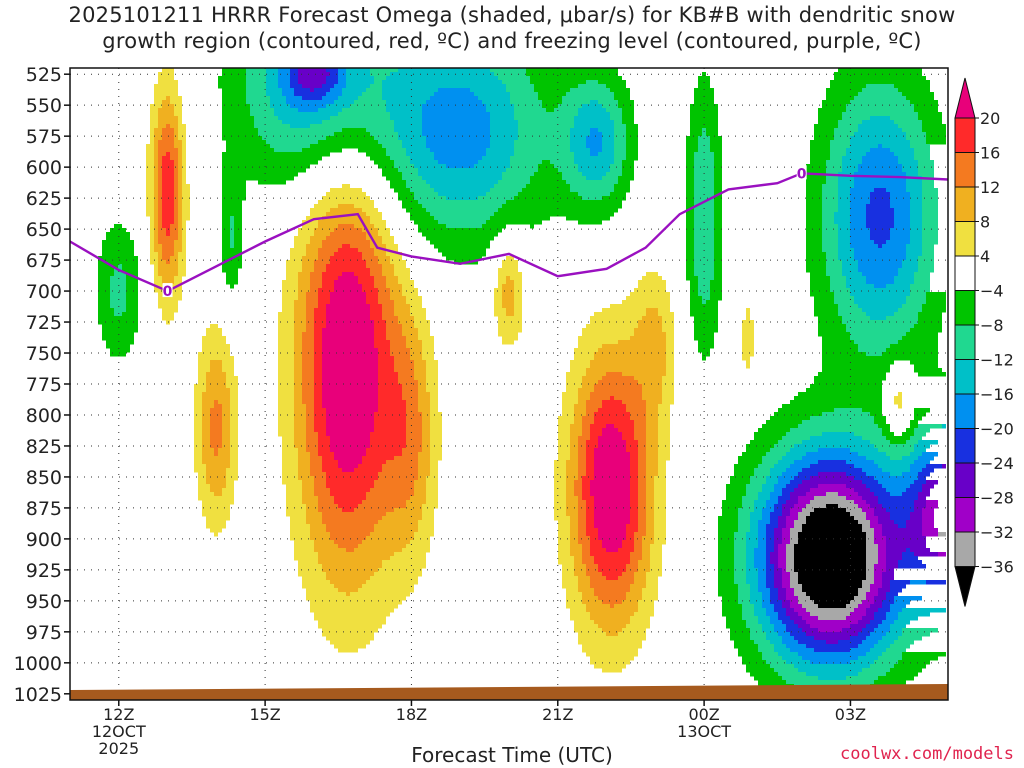  I want to click on colorbar-segment, so click(965, 342).